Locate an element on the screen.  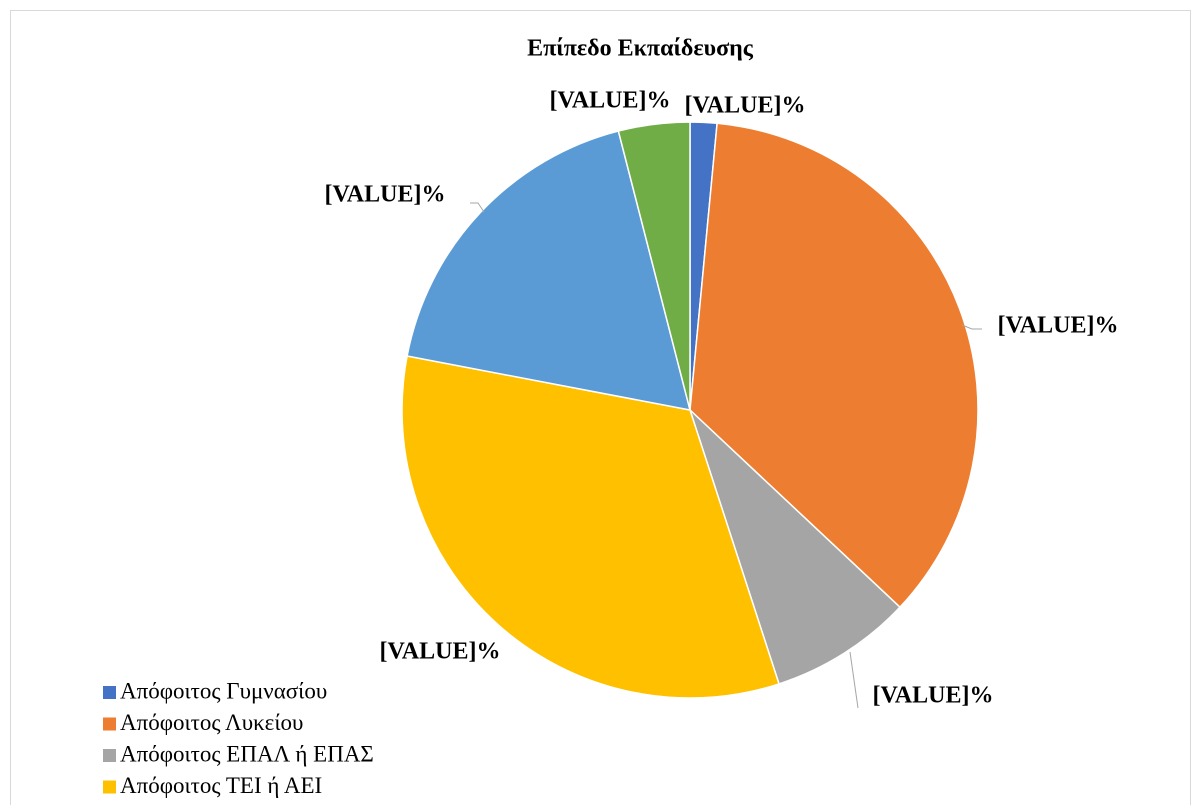
legend-label: Απόφοιτος Λυκείου is located at coordinates (211, 722).